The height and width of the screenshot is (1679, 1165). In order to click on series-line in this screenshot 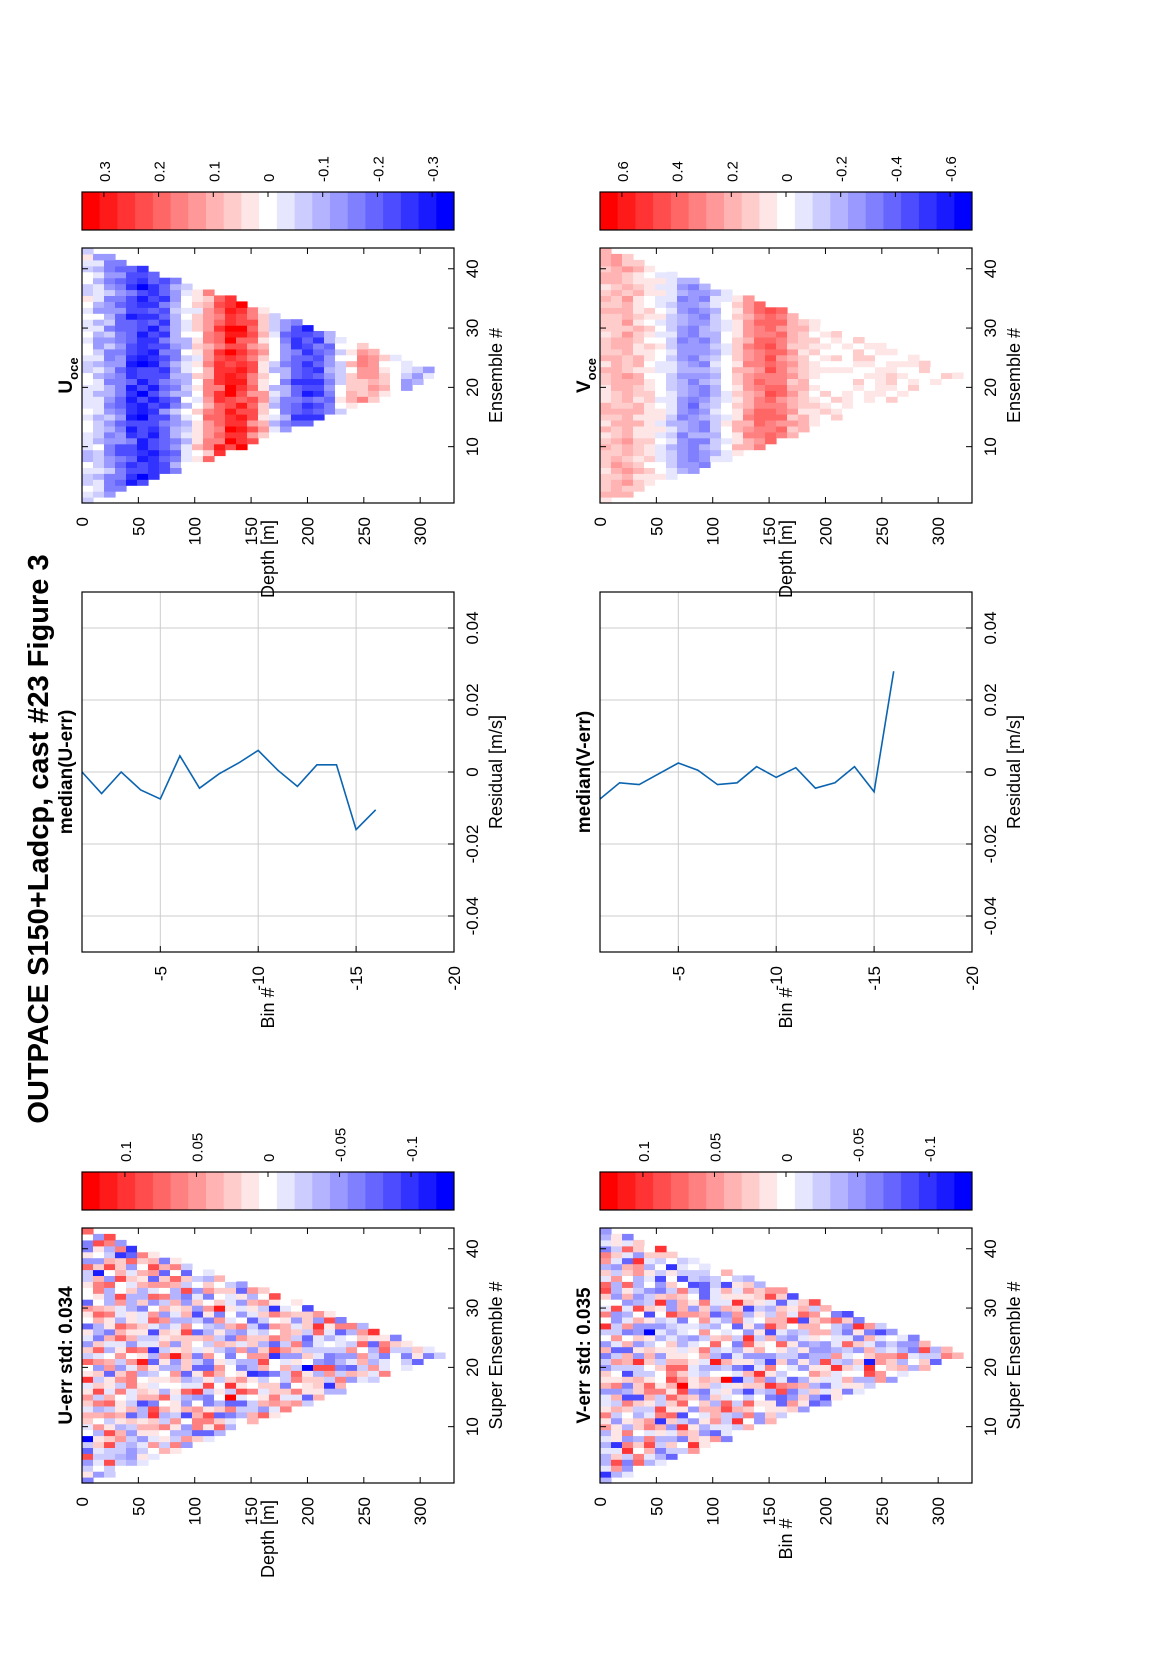, I will do `click(229, 790)`.